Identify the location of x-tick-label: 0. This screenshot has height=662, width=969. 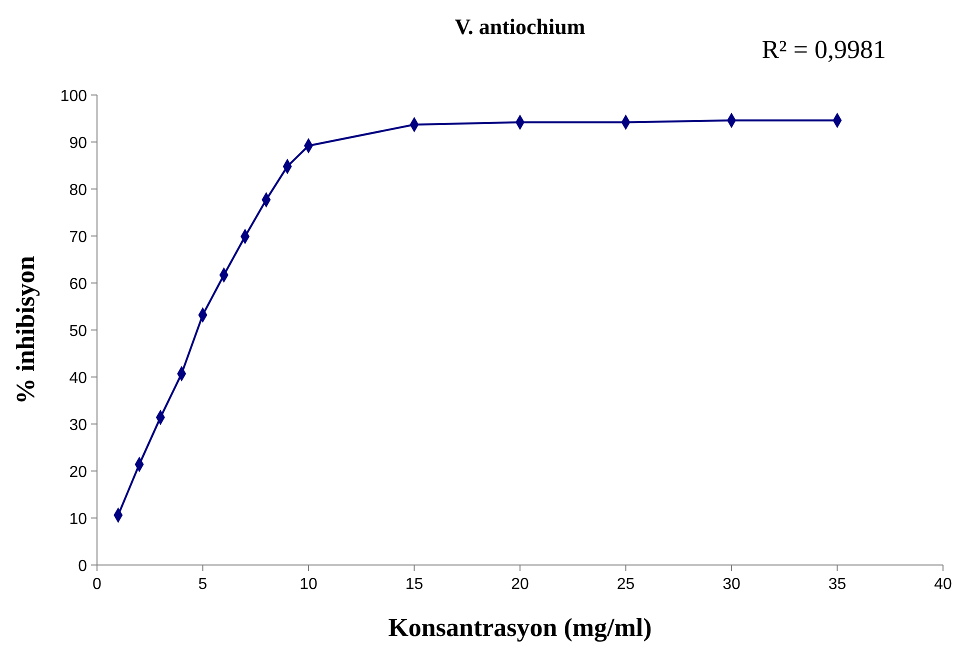
(97, 584).